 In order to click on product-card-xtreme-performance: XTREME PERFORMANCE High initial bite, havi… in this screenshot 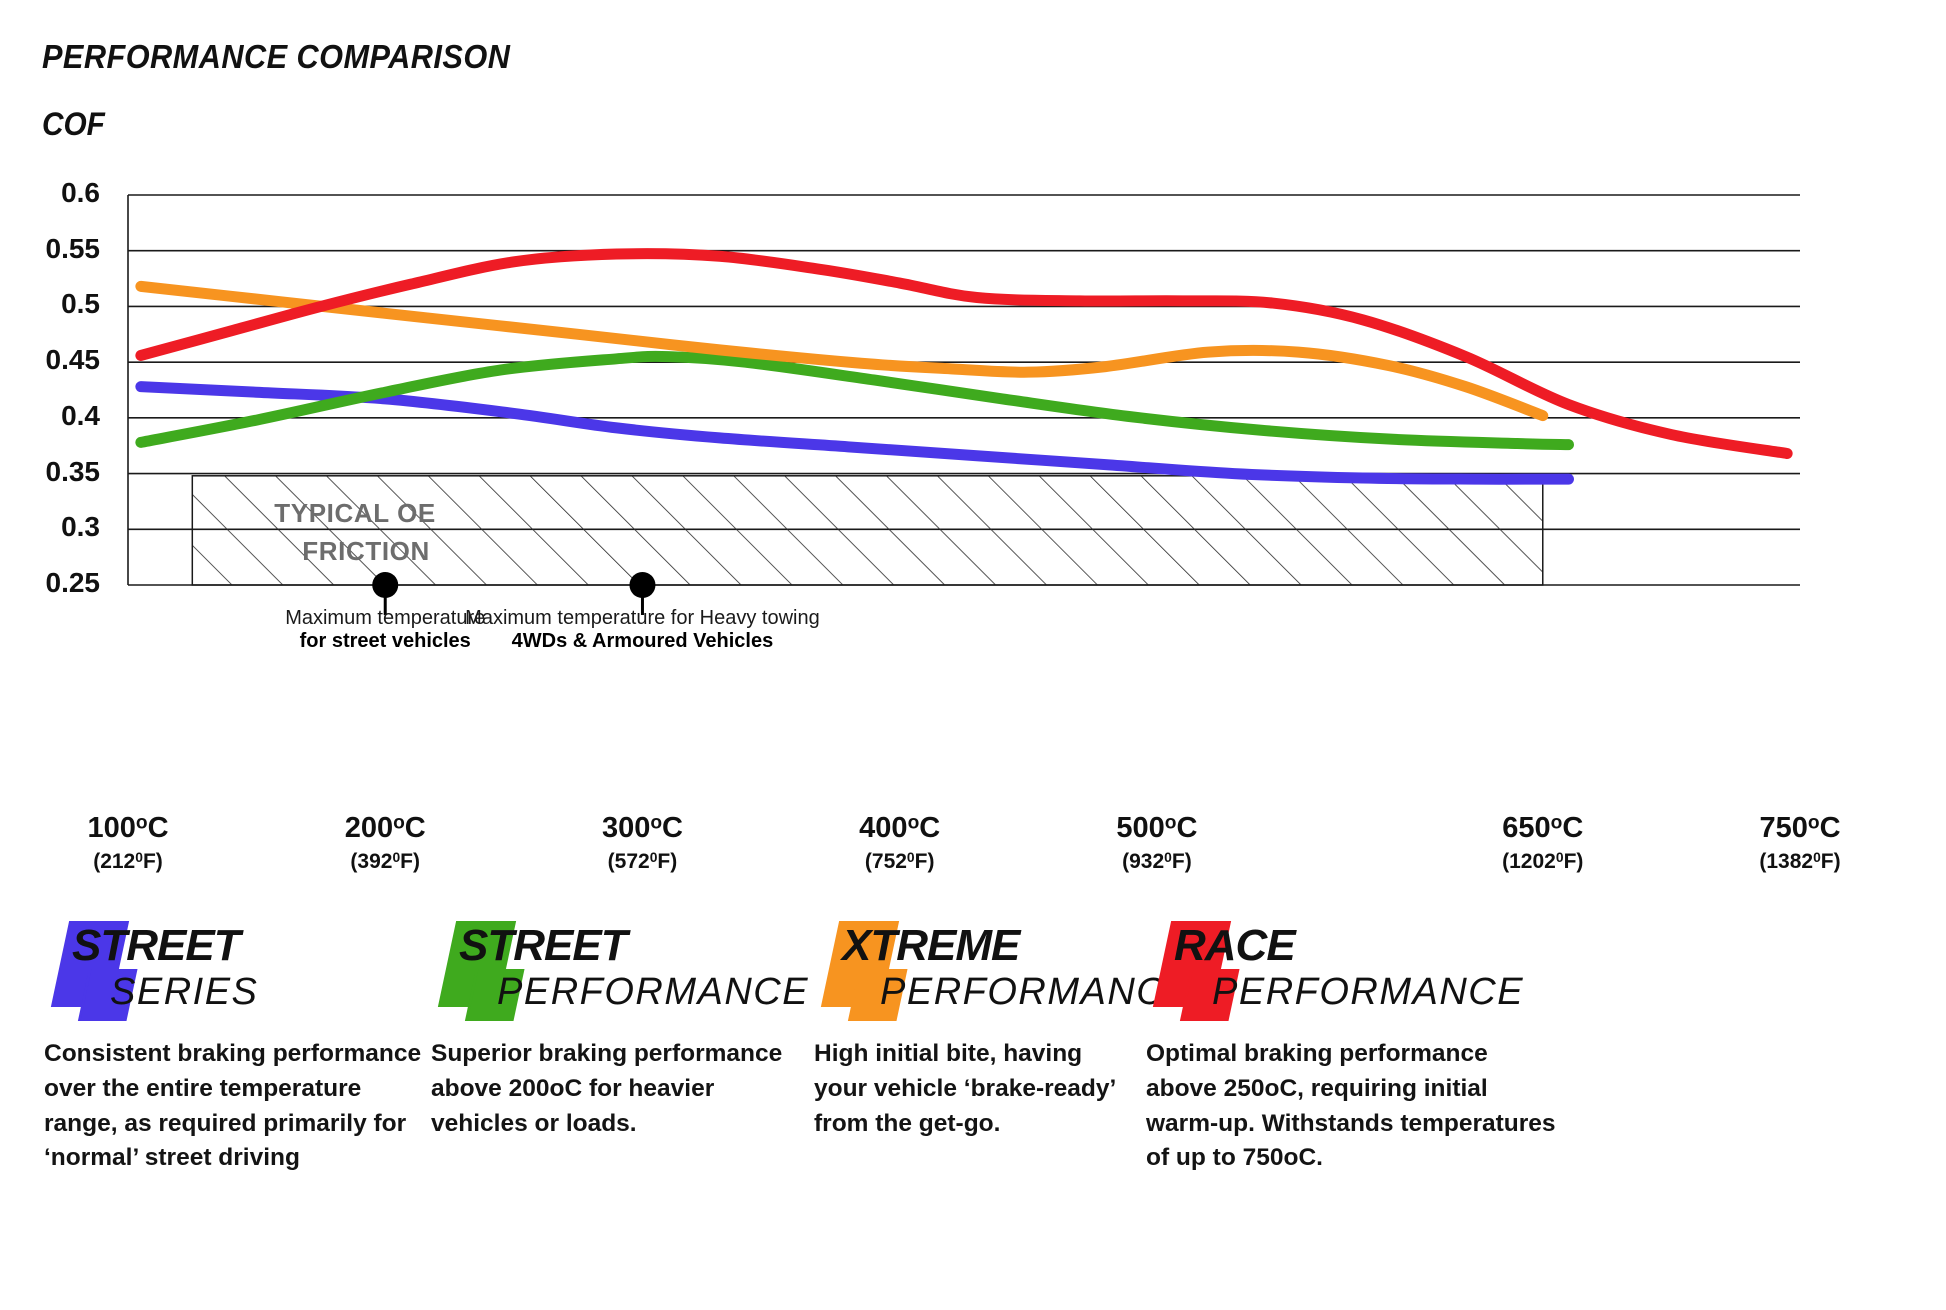, I will do `click(999, 1026)`.